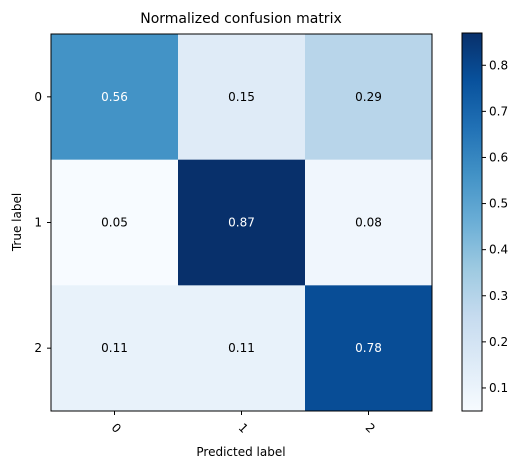  I want to click on cell-value-2-1: 0.11, so click(241, 348).